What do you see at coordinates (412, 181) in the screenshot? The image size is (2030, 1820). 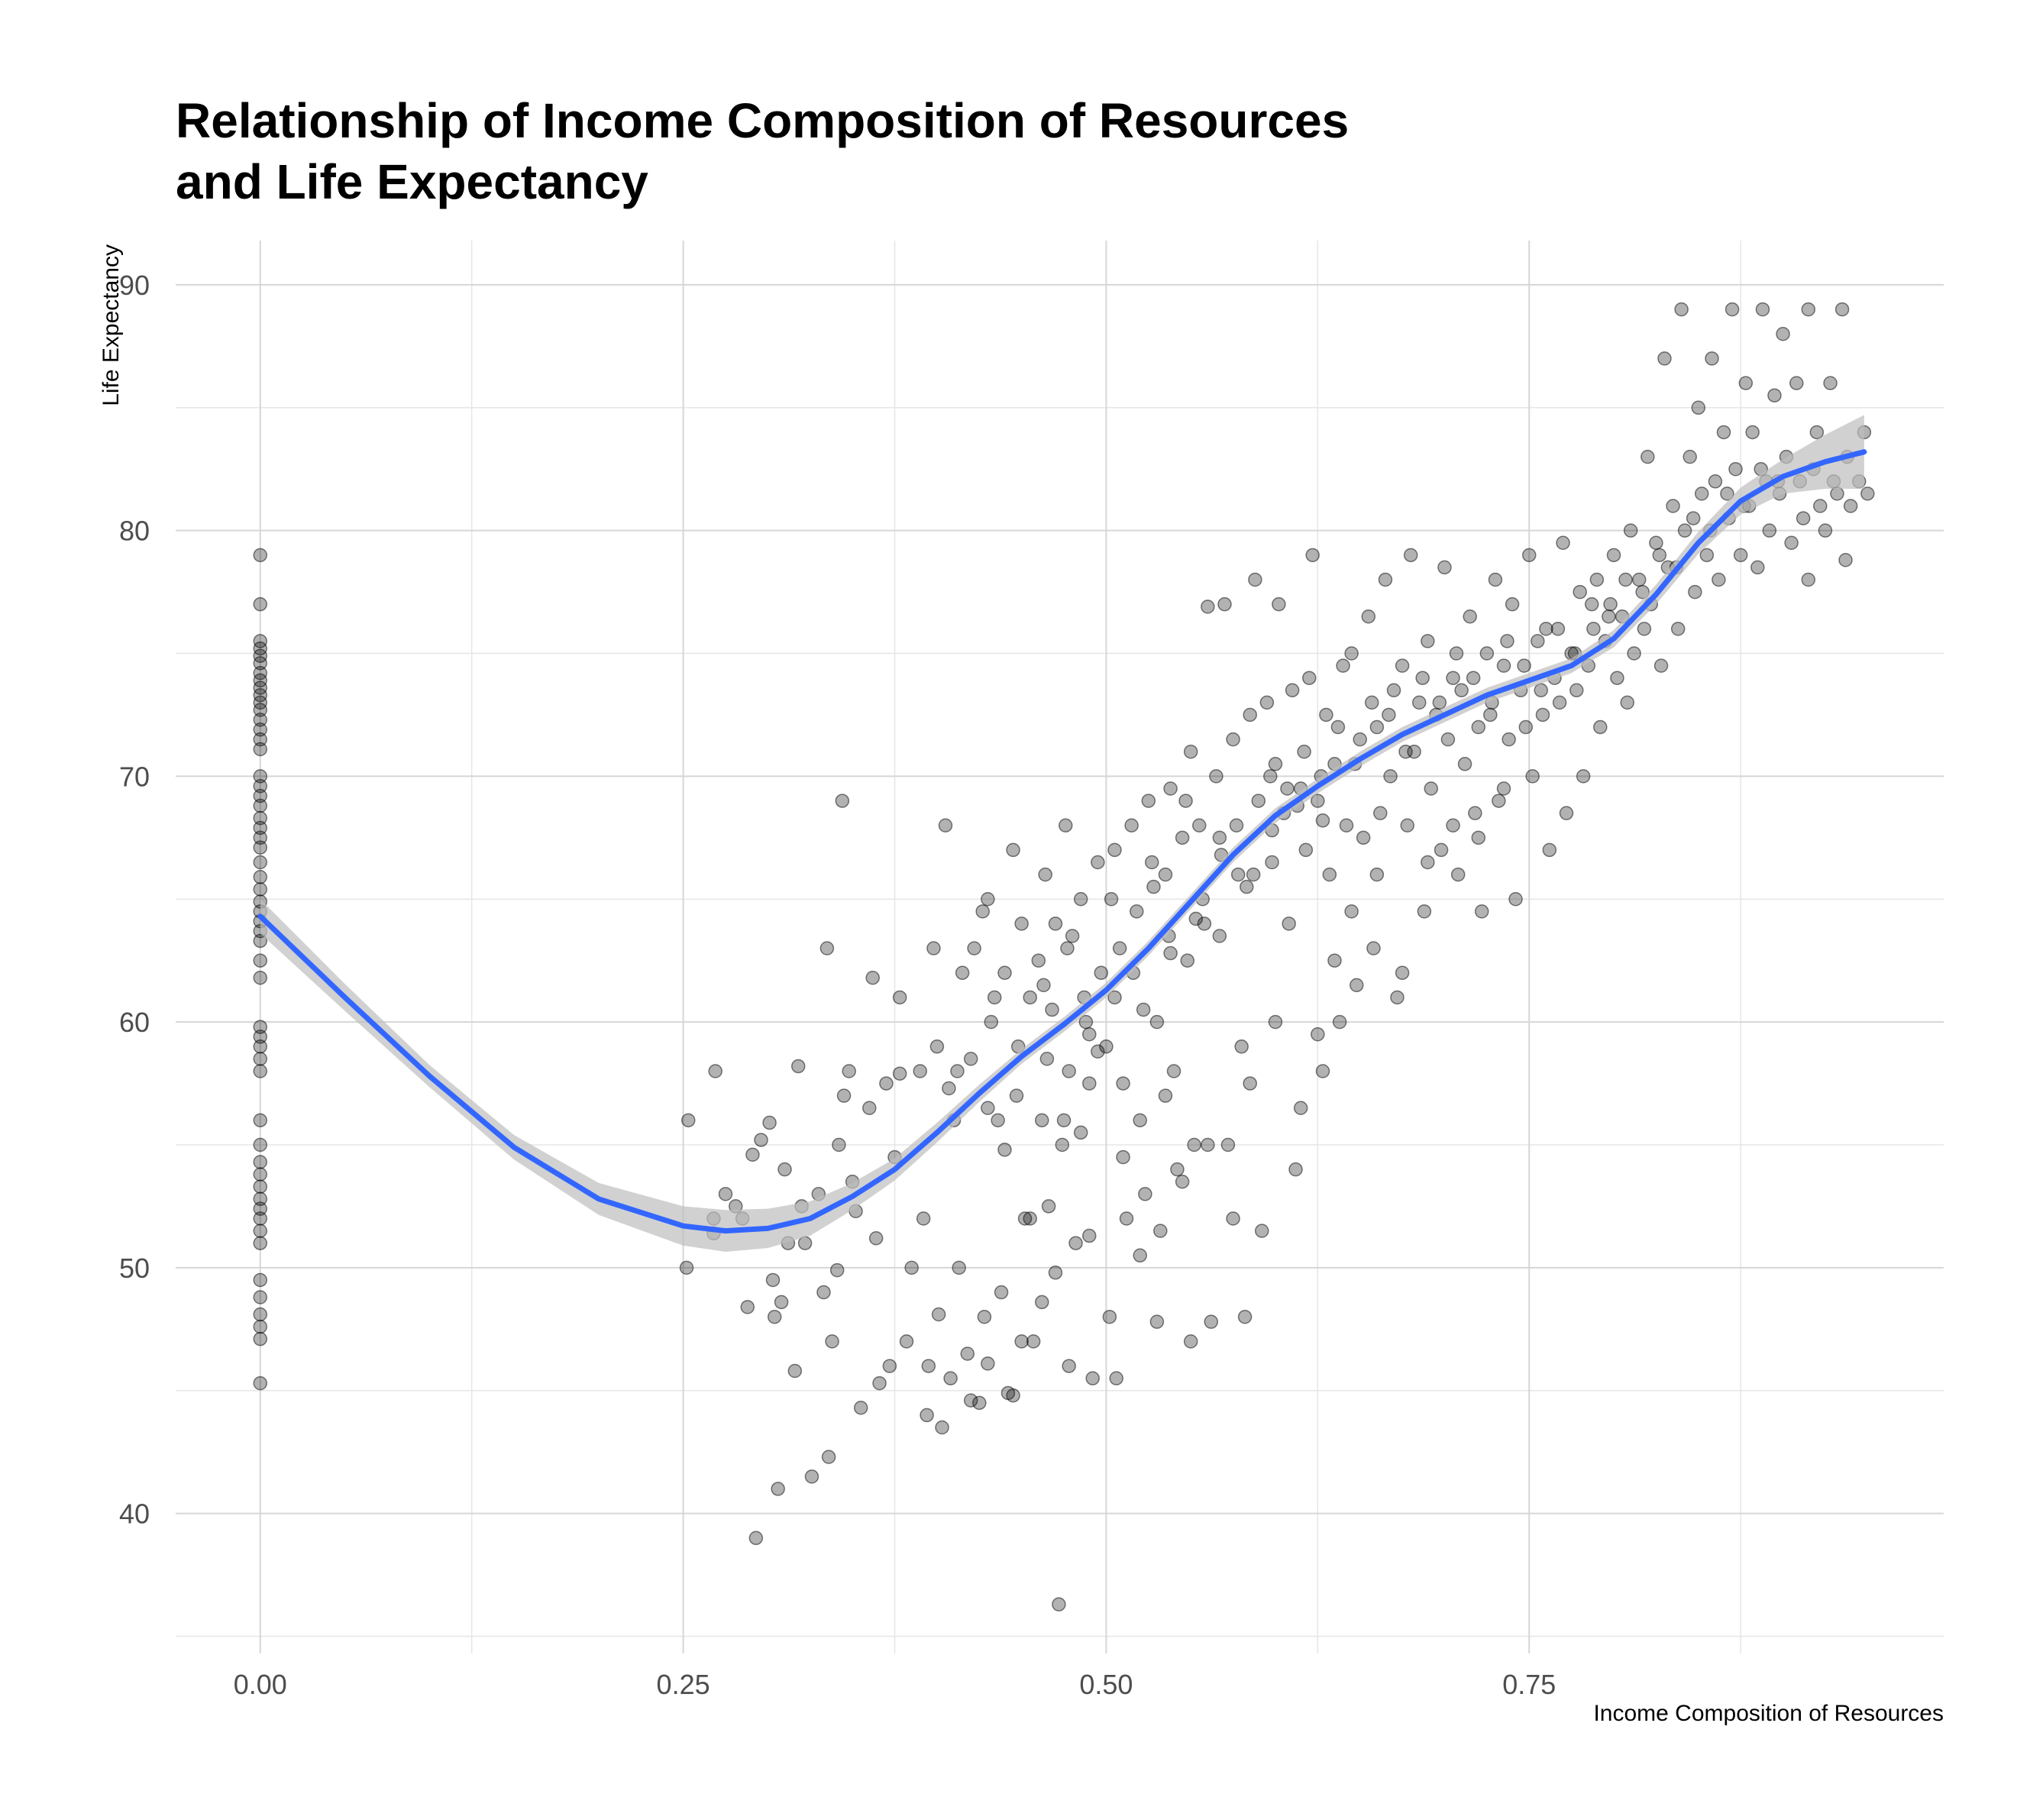 I see `chart-title-line-2: and Life Expectancy` at bounding box center [412, 181].